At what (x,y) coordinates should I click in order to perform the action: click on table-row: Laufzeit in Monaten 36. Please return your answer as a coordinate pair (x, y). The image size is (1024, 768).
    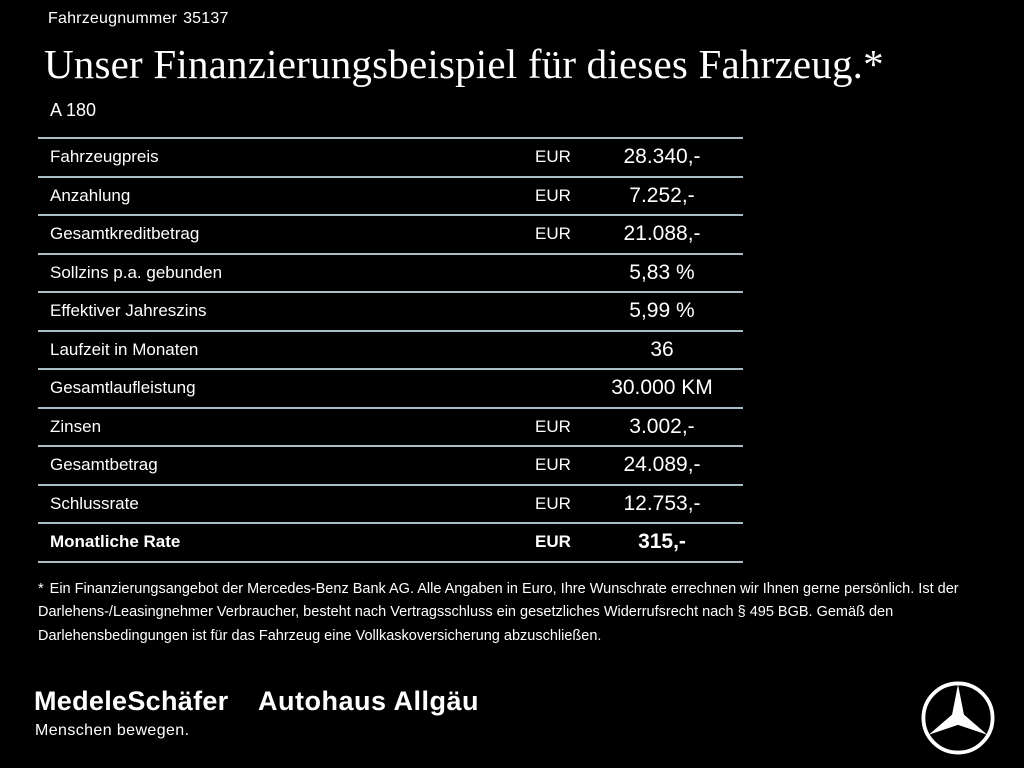
    Looking at the image, I should click on (390, 351).